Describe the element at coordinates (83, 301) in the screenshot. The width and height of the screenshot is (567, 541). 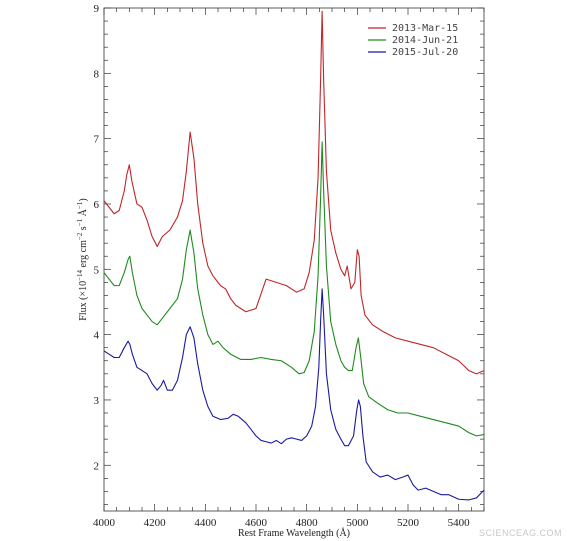
I see `y-axis-title-pre: Flux (×10` at that location.